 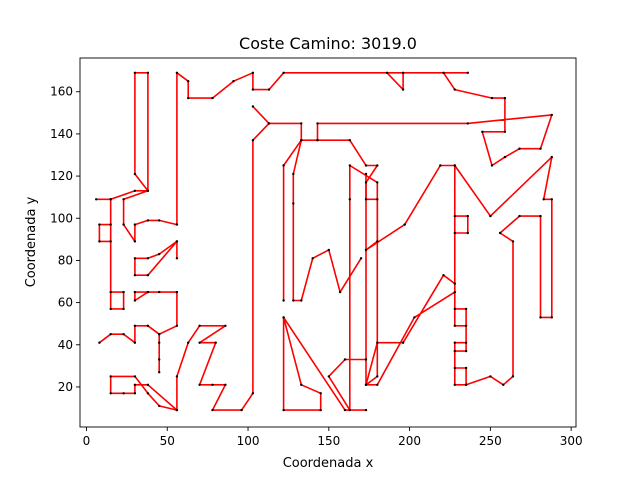 What do you see at coordinates (61, 92) in the screenshot?
I see `y-tick-label: 160` at bounding box center [61, 92].